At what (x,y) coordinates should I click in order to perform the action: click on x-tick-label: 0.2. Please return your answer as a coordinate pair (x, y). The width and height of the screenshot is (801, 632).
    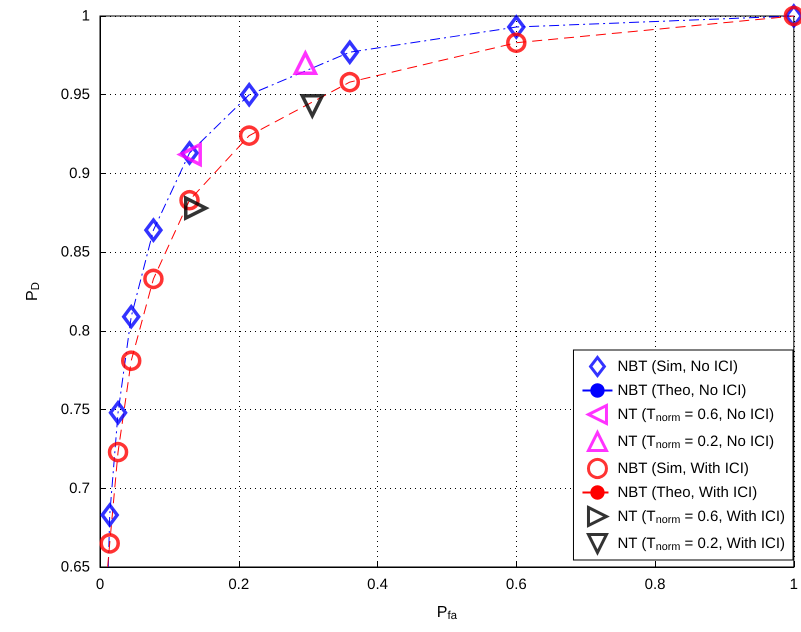
    Looking at the image, I should click on (239, 584).